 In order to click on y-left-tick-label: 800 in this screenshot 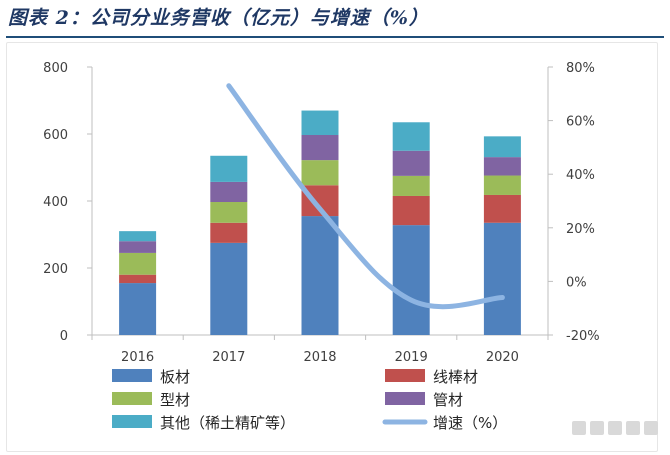, I will do `click(55, 68)`.